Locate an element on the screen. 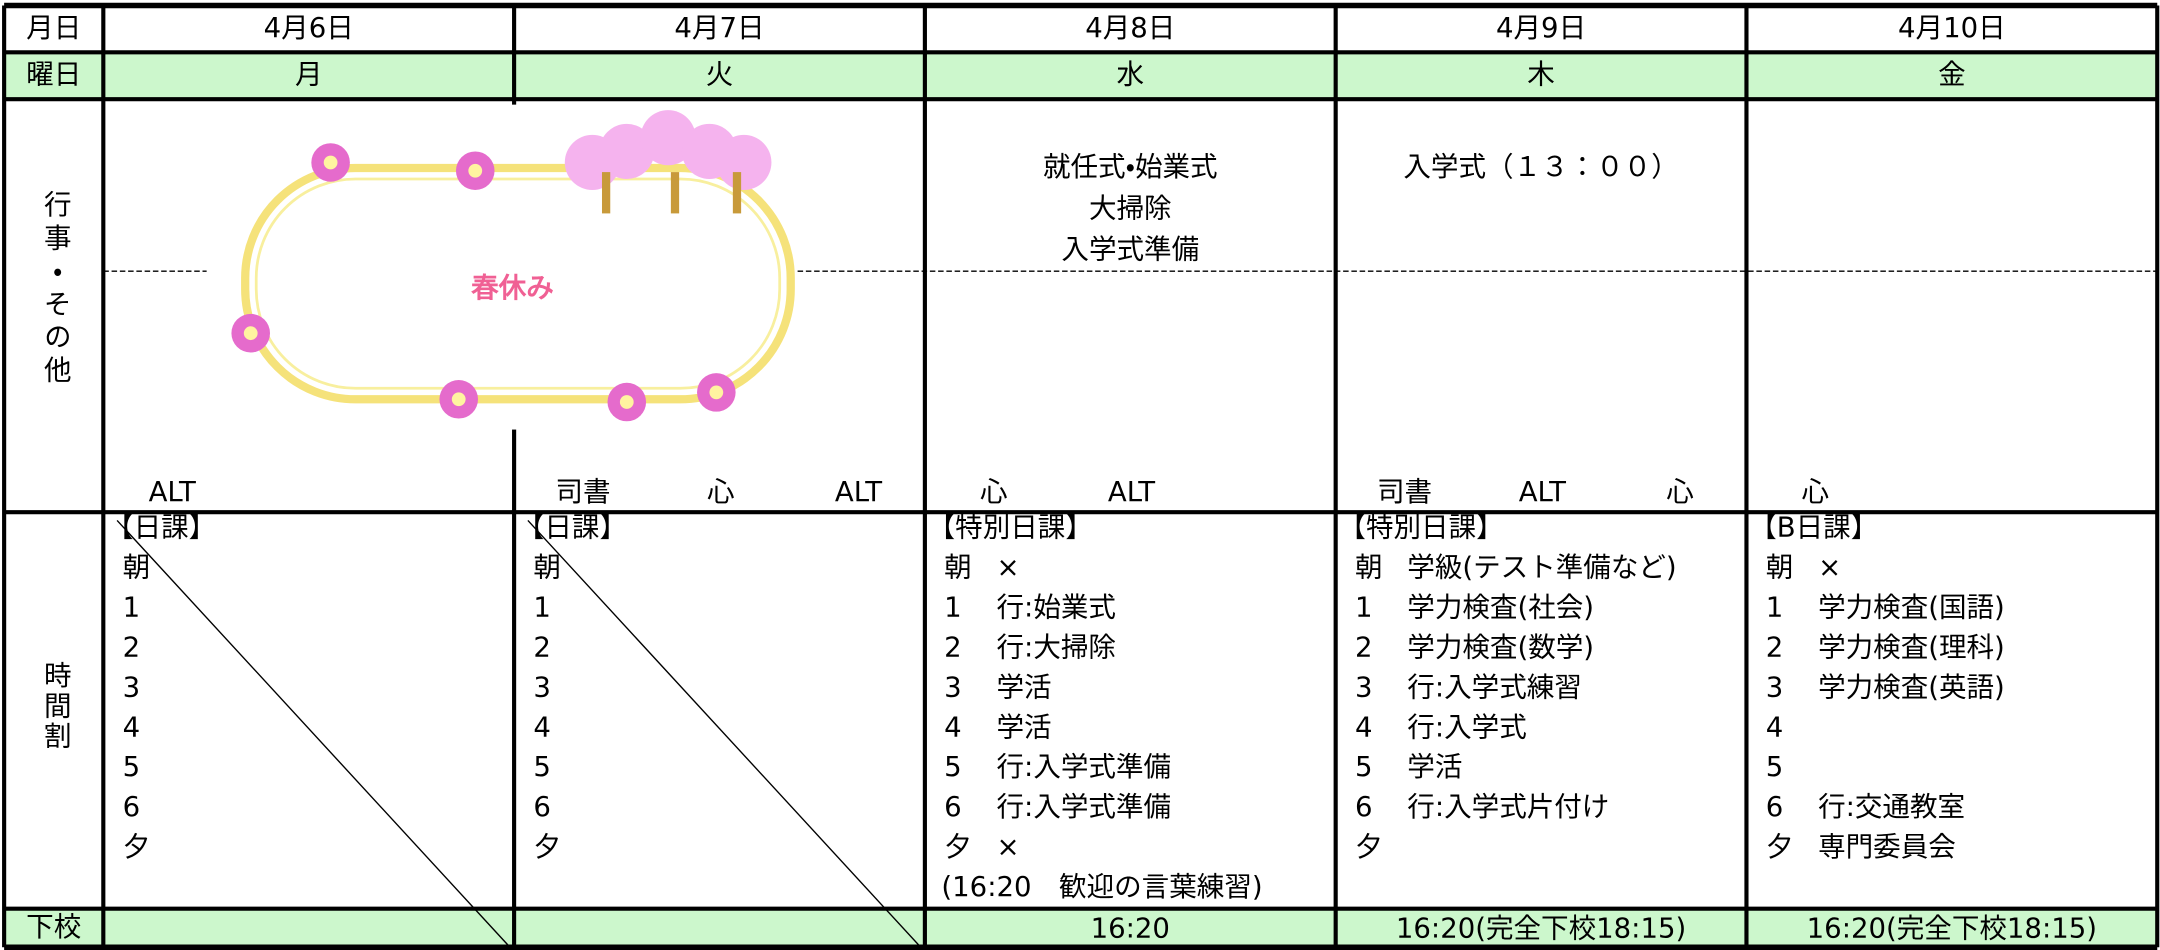 The image size is (2160, 950). period-content: 学力検査(国語) is located at coordinates (1911, 608).